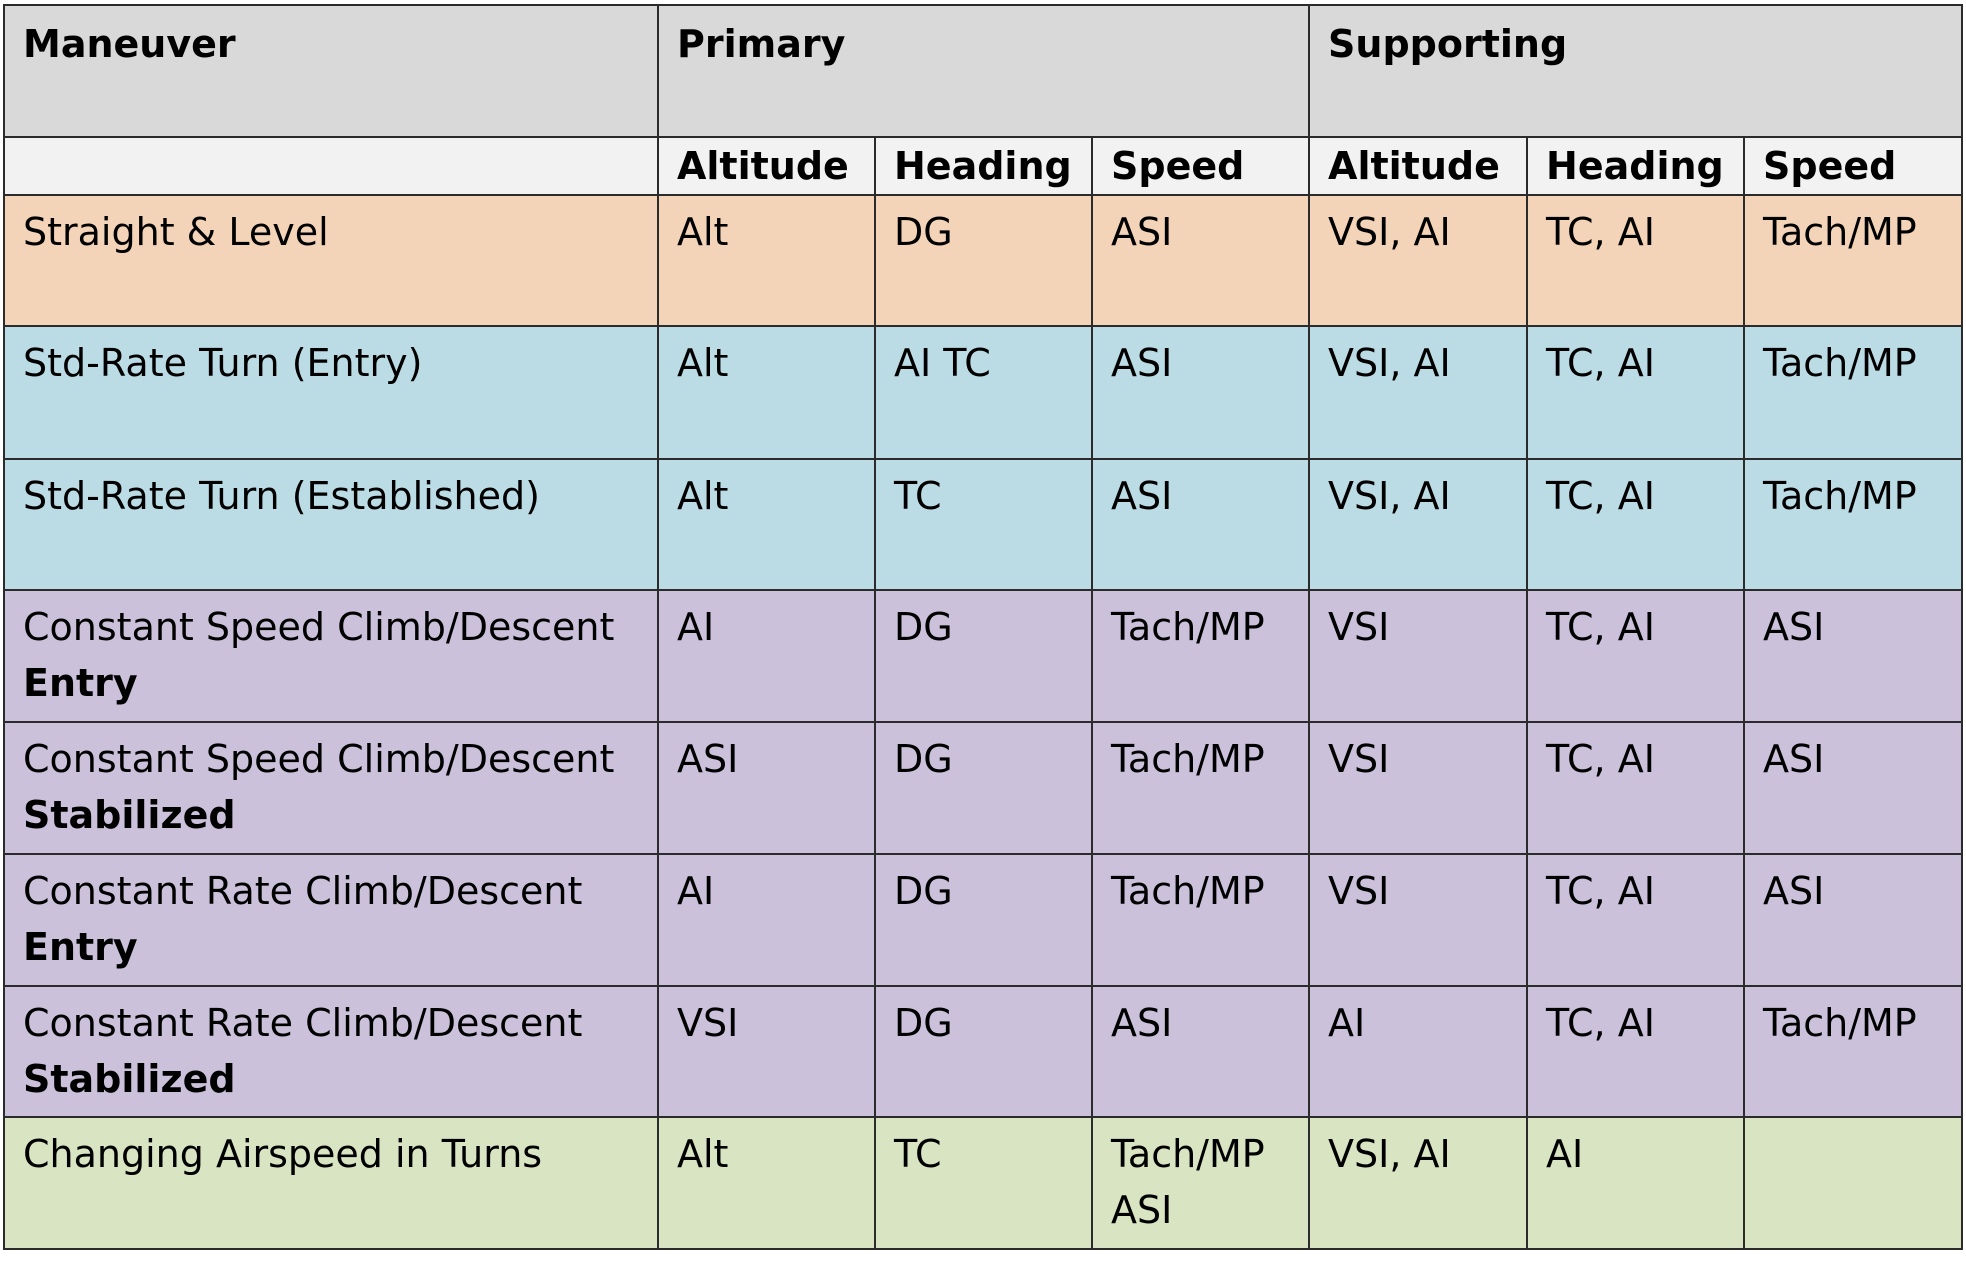 This screenshot has height=1266, width=1966. What do you see at coordinates (223, 363) in the screenshot?
I see `maneuver-name: Std-Rate Turn (Entry)` at bounding box center [223, 363].